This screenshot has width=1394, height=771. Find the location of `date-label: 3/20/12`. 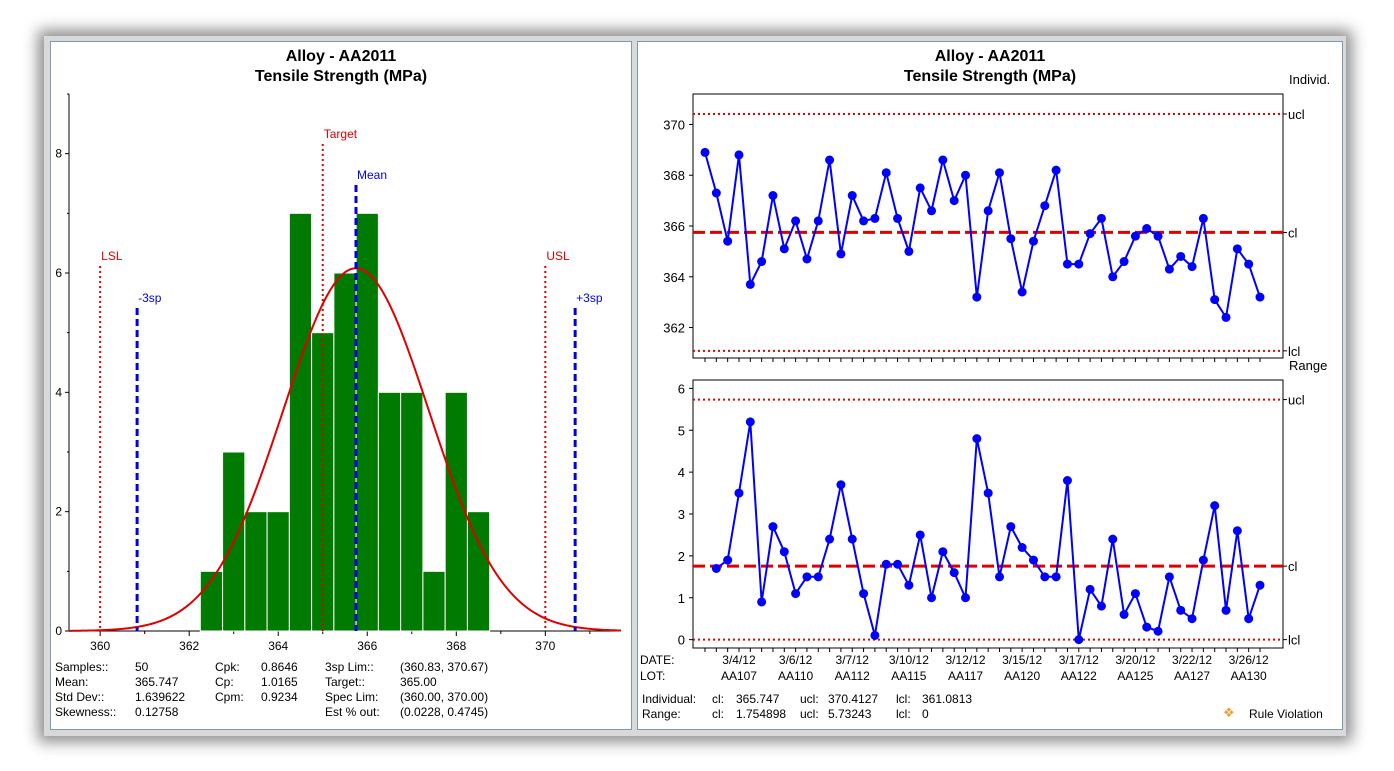

date-label: 3/20/12 is located at coordinates (1135, 660).